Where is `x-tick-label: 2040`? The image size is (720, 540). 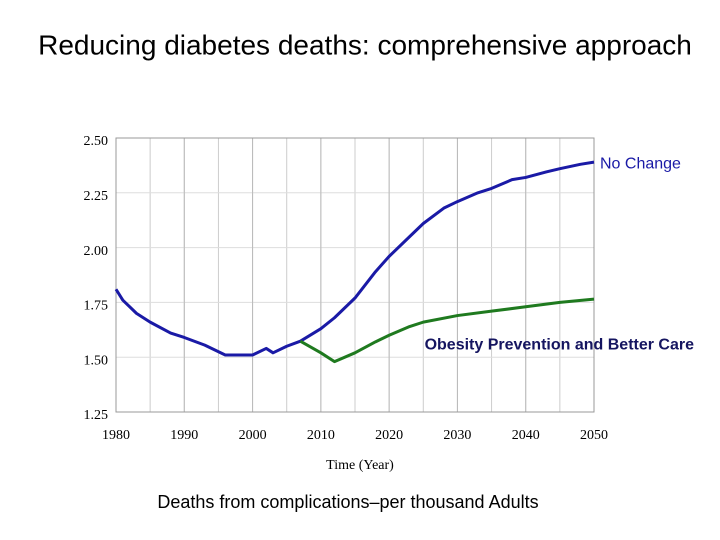 x-tick-label: 2040 is located at coordinates (526, 435).